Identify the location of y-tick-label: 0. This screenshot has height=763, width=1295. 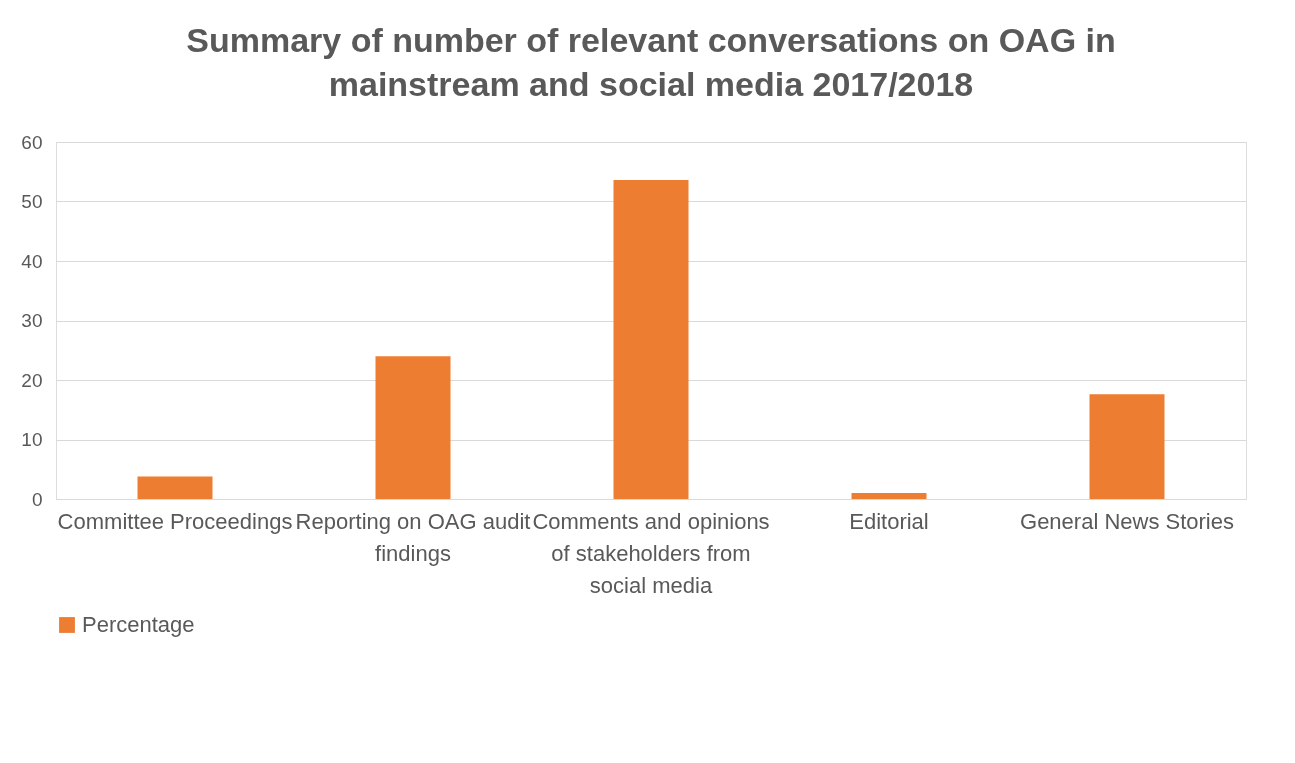
(37, 499).